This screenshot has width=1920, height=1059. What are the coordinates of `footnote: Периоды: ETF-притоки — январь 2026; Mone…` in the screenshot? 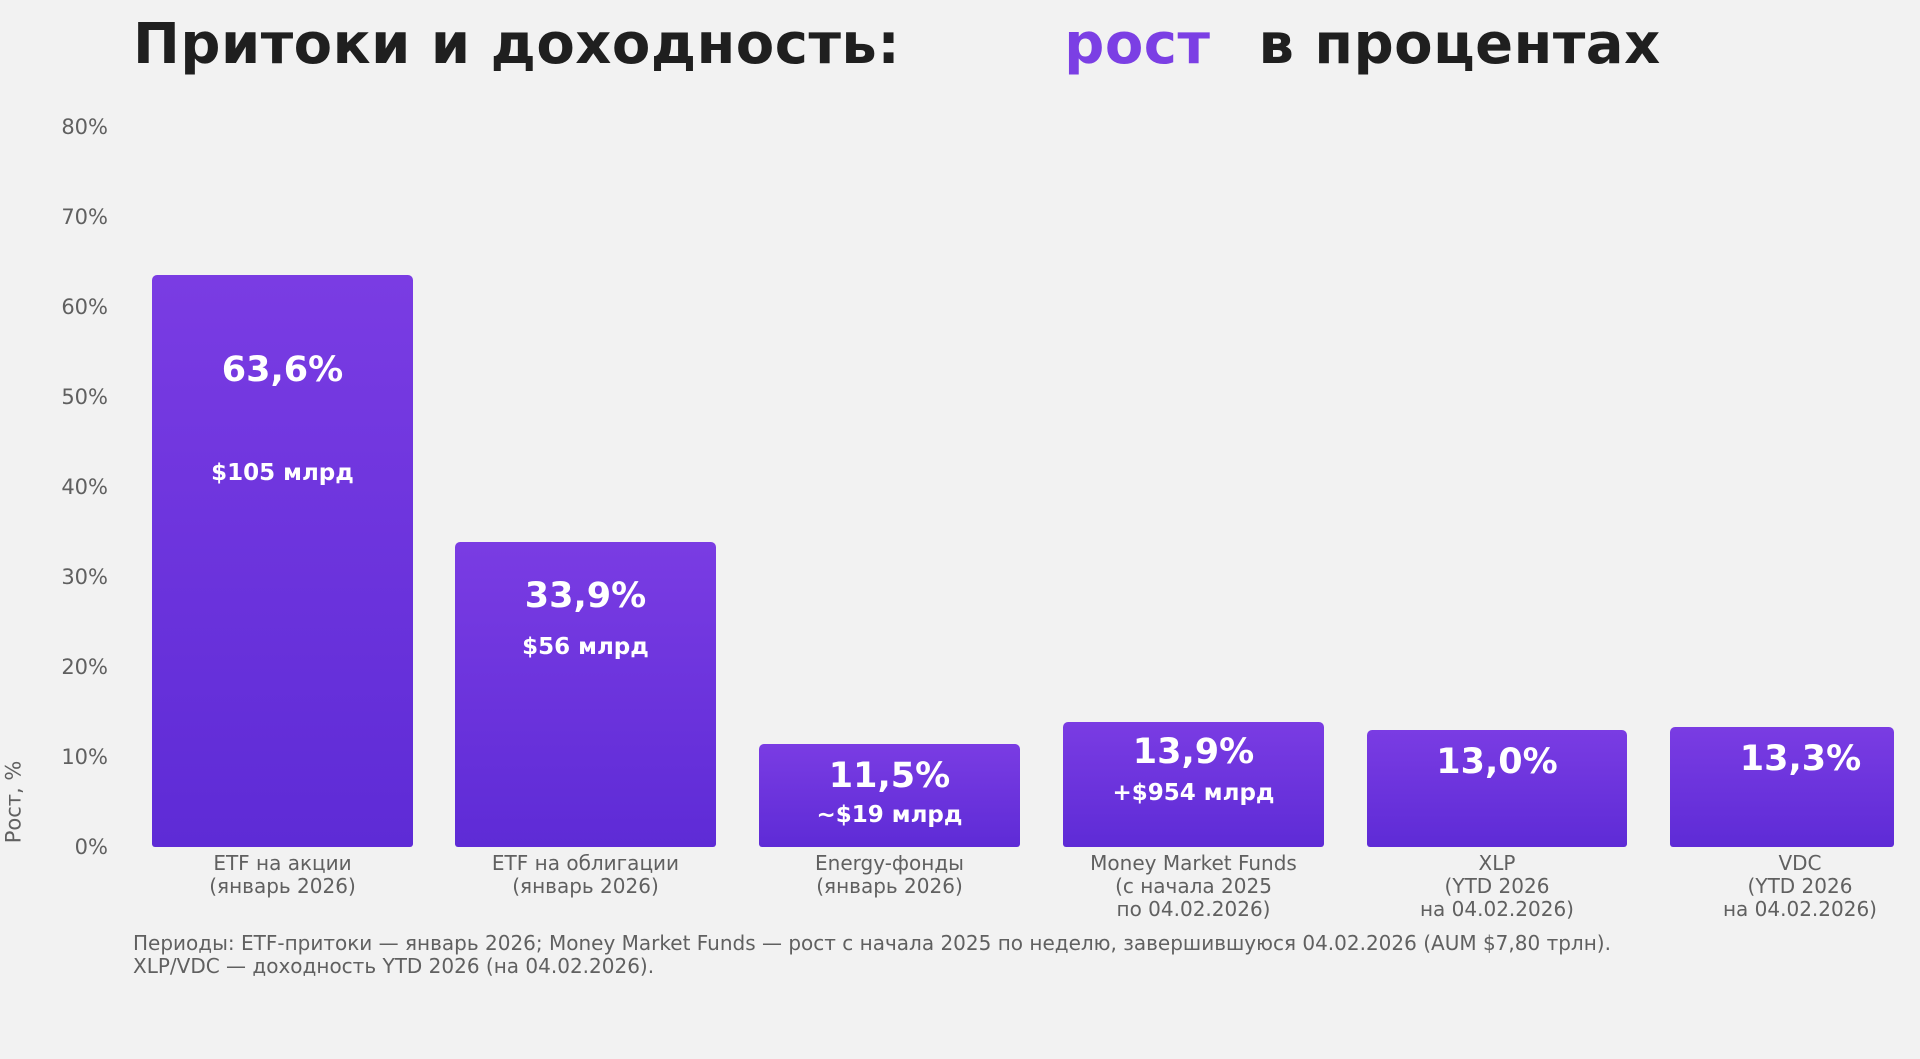 It's located at (872, 955).